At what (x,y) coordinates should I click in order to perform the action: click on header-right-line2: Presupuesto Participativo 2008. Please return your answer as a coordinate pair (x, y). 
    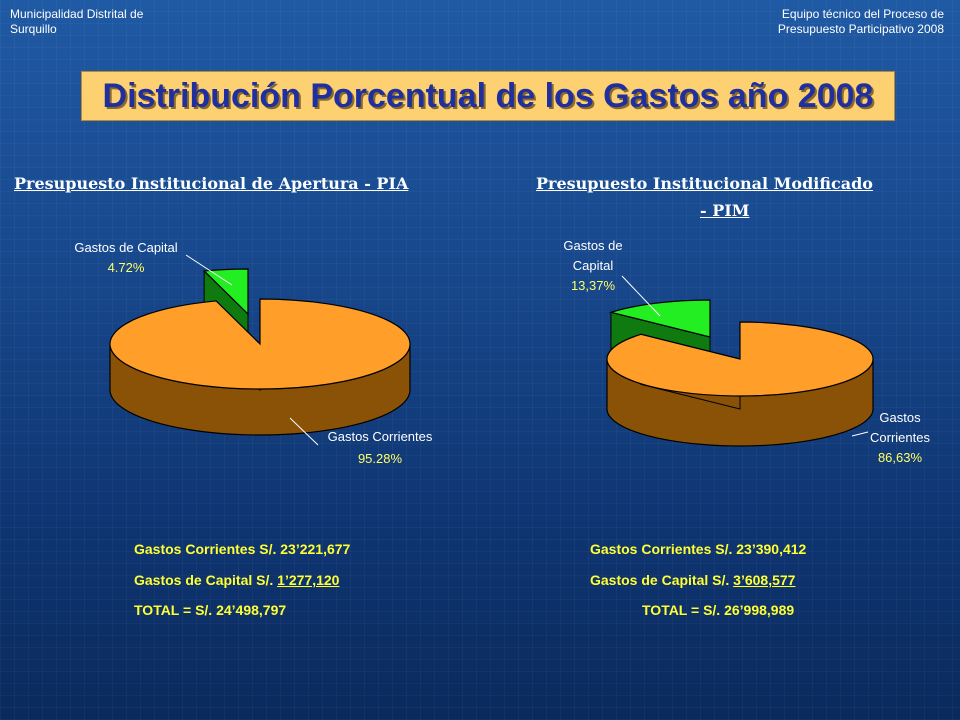
    Looking at the image, I should click on (860, 29).